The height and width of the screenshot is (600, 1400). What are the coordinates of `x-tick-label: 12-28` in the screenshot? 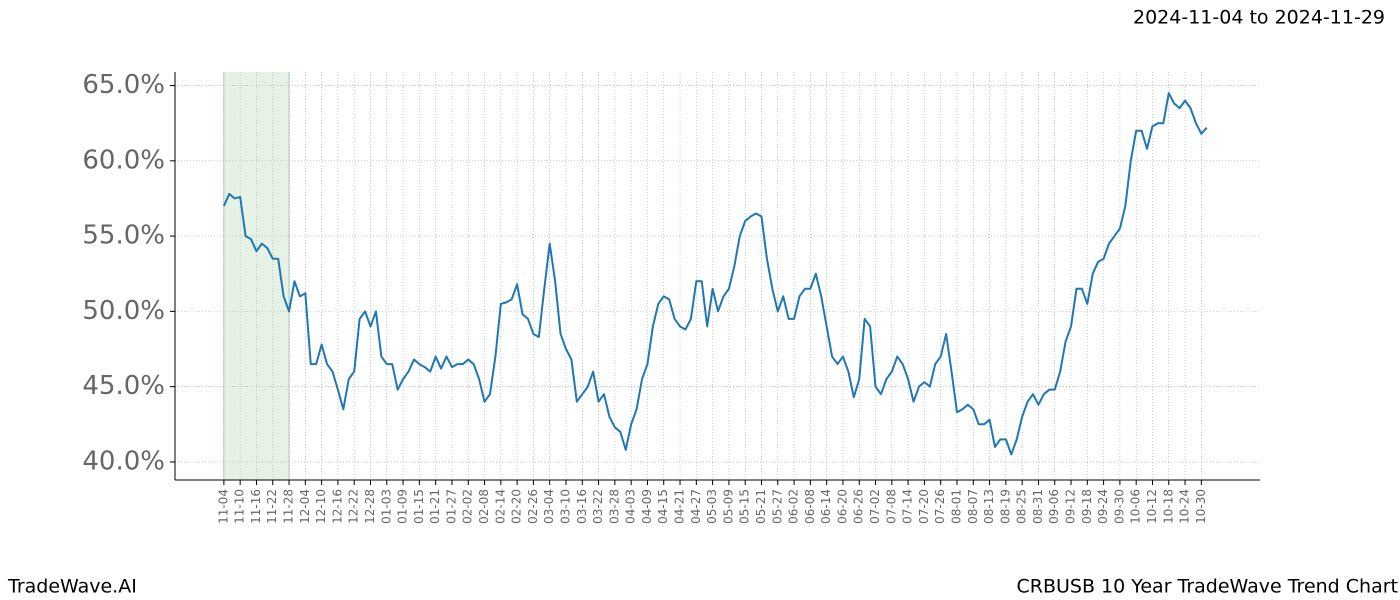 It's located at (370, 506).